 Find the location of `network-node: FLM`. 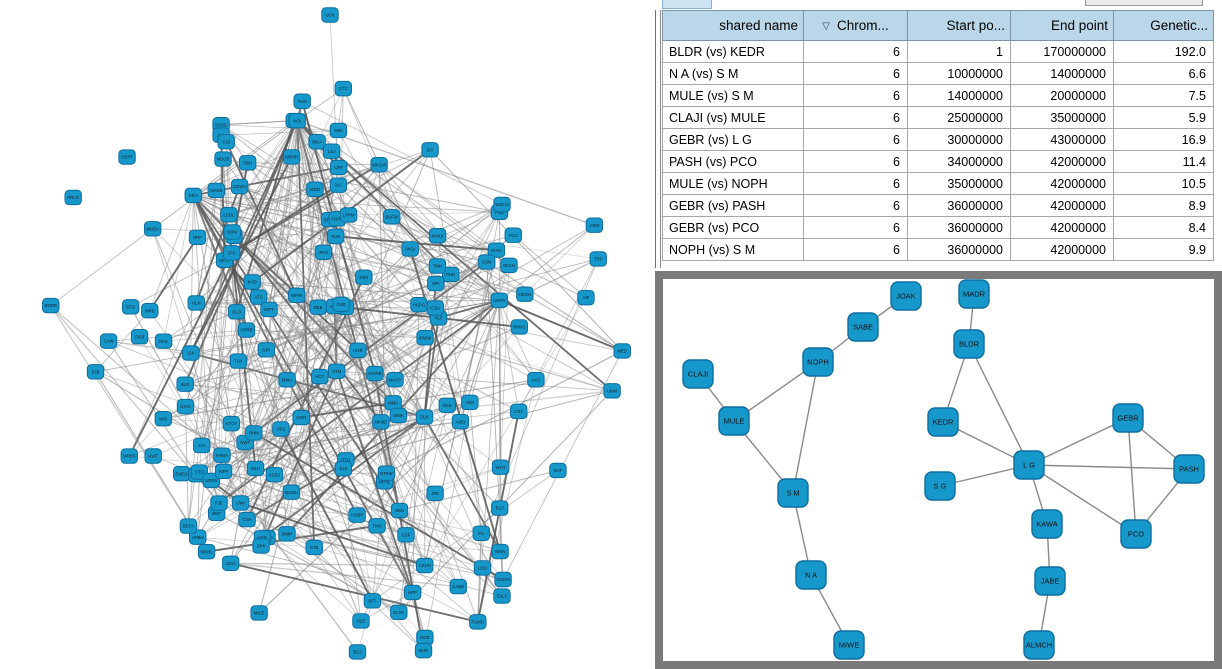

network-node: FLM is located at coordinates (335, 236).